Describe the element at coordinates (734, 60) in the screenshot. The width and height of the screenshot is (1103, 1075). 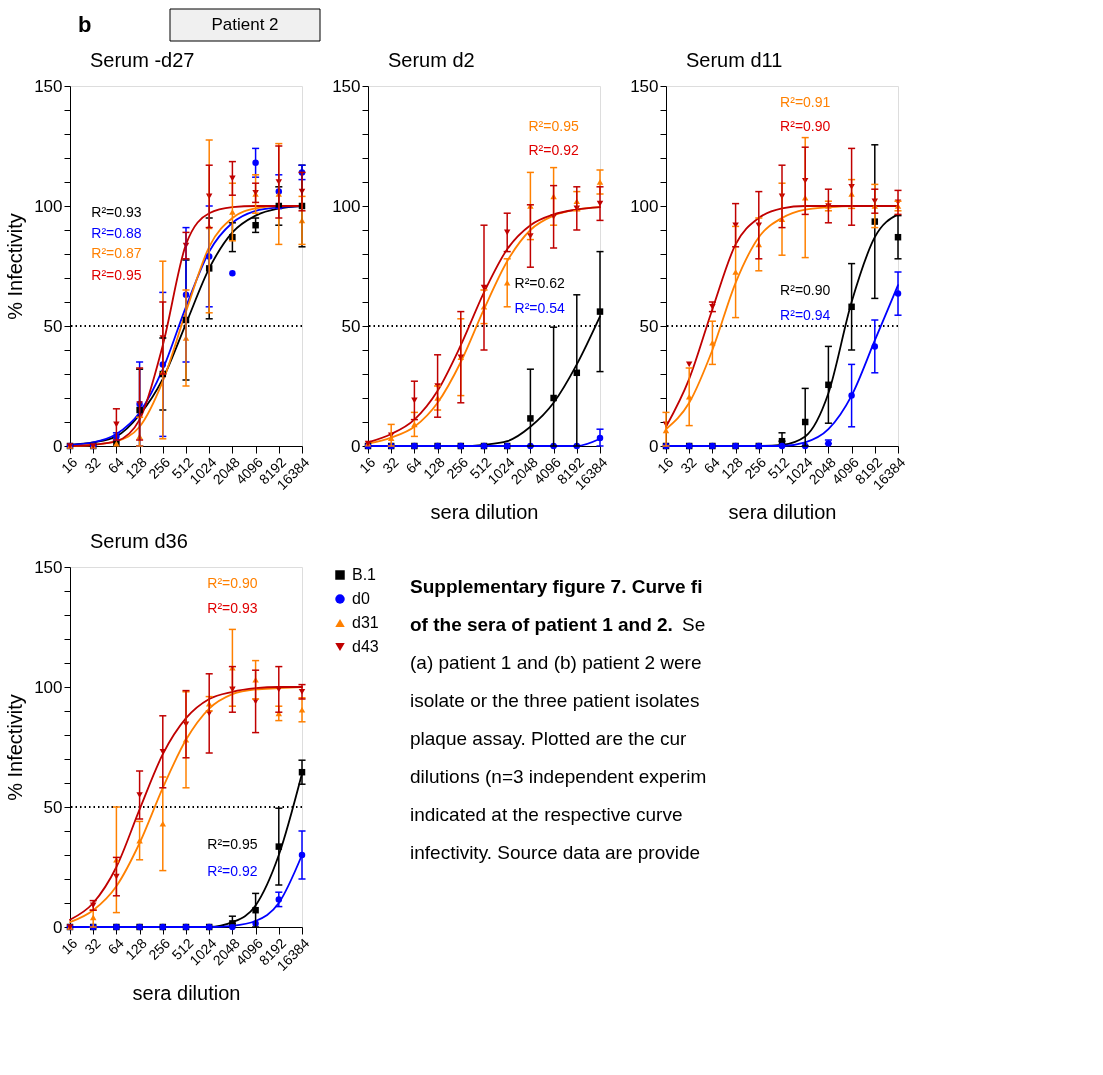
I see `chart-title: Serum d11` at that location.